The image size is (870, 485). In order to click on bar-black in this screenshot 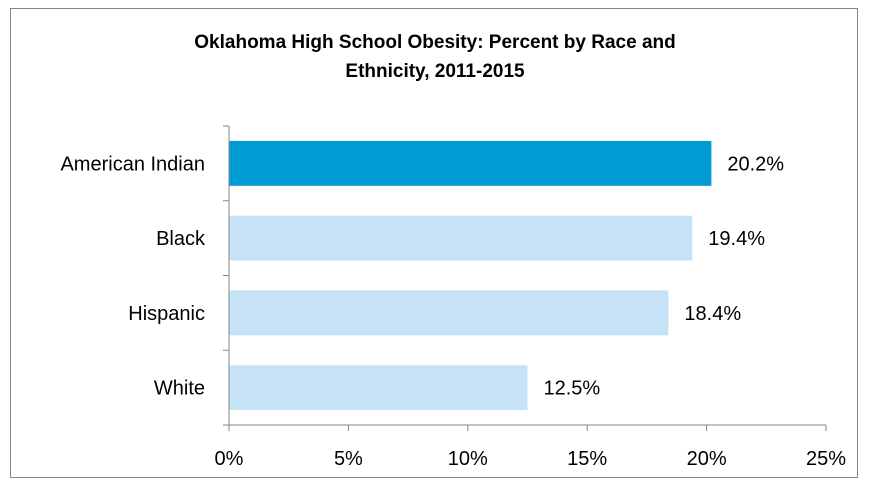, I will do `click(461, 238)`.